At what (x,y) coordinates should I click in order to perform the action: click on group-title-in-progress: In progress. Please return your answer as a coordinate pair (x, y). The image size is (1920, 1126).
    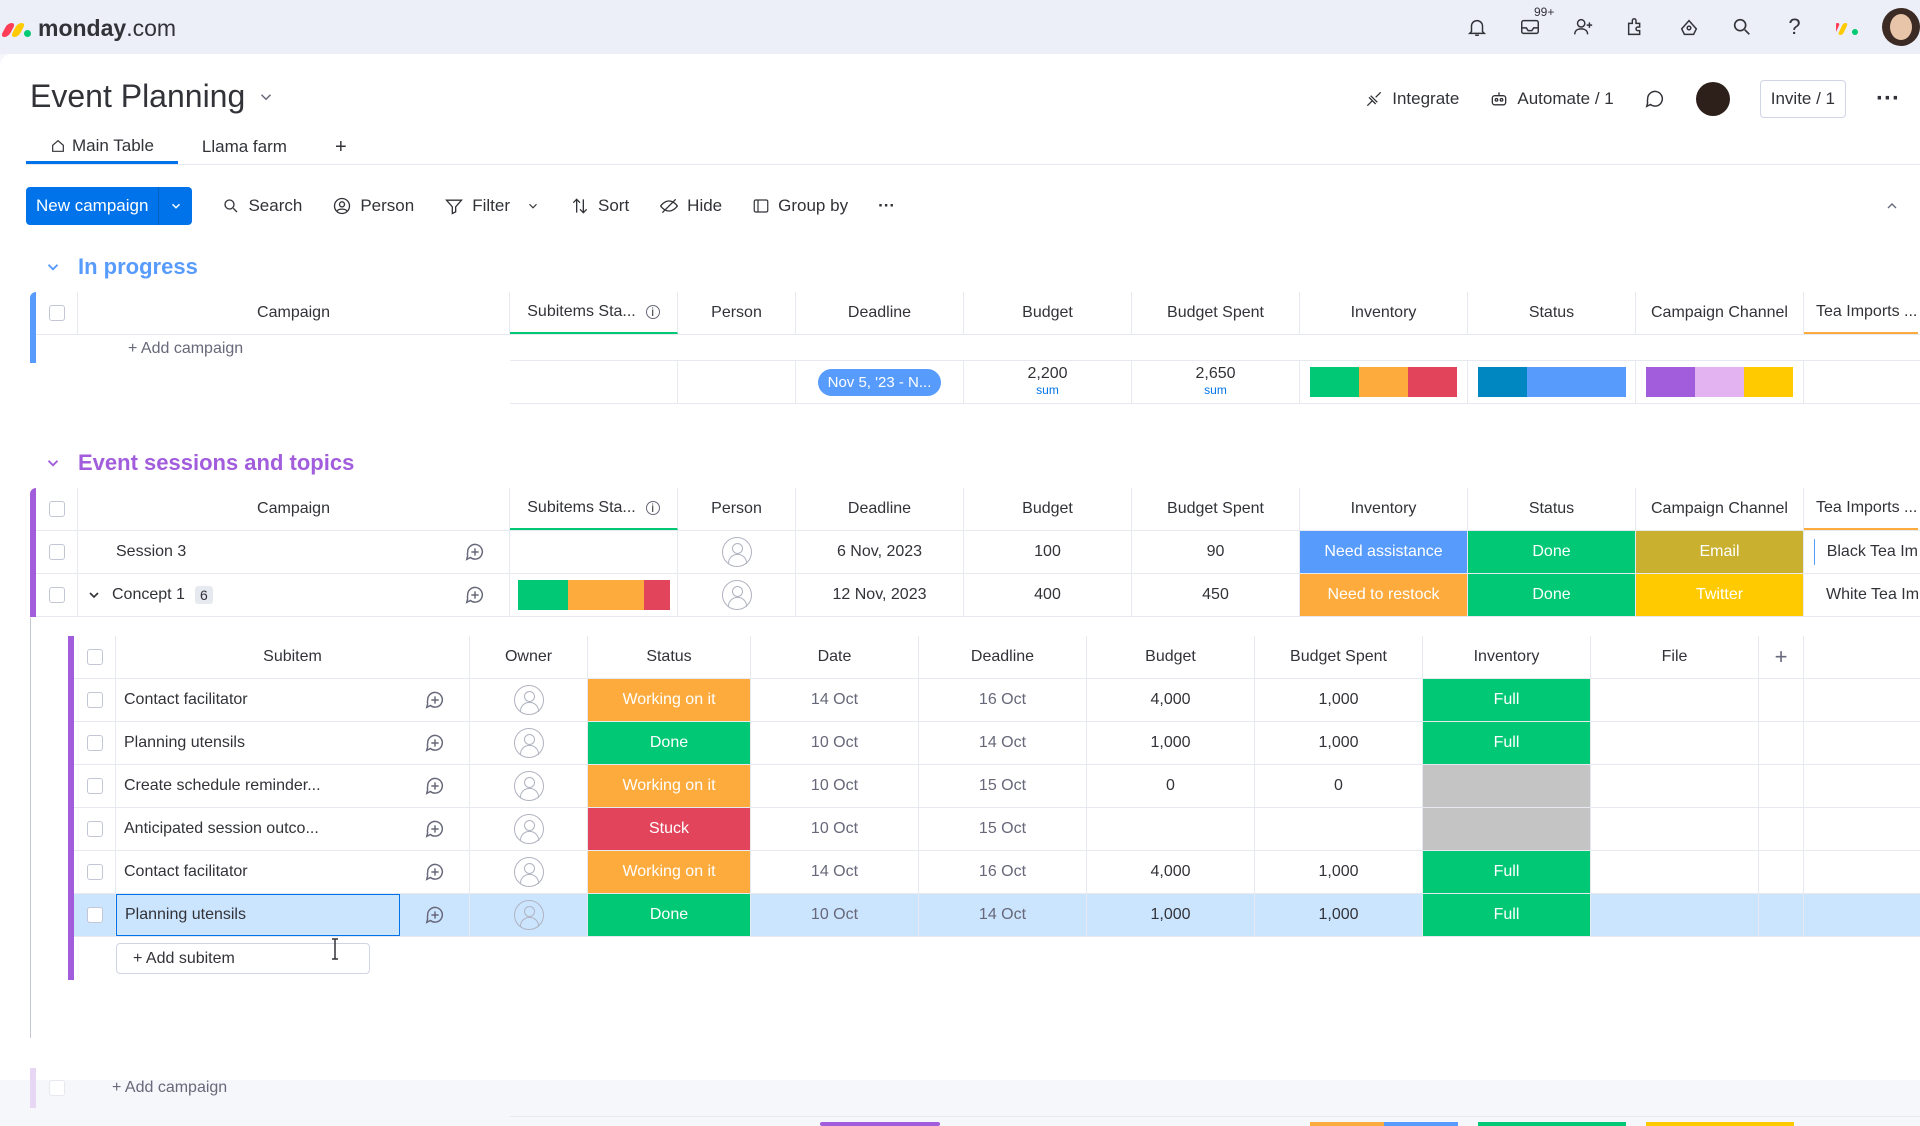
    Looking at the image, I should click on (121, 267).